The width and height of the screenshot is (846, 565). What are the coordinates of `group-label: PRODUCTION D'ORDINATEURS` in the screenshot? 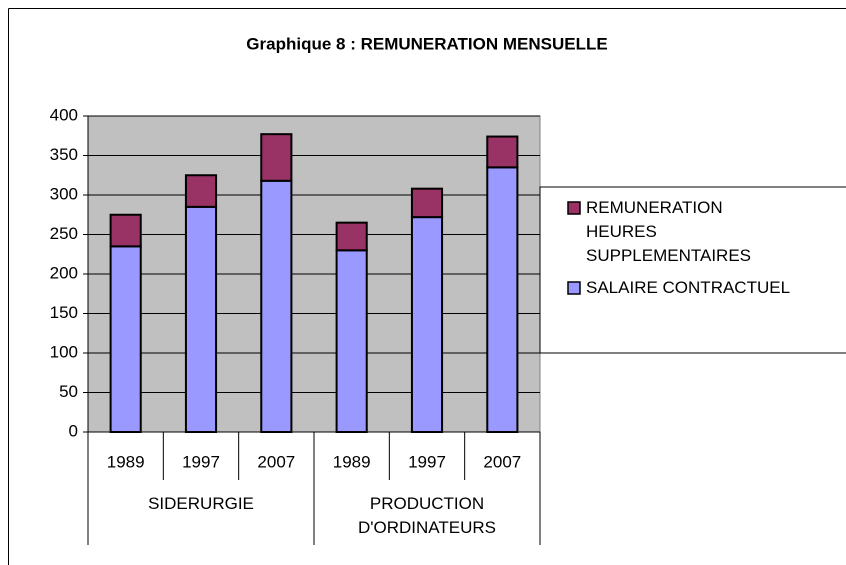 It's located at (427, 515).